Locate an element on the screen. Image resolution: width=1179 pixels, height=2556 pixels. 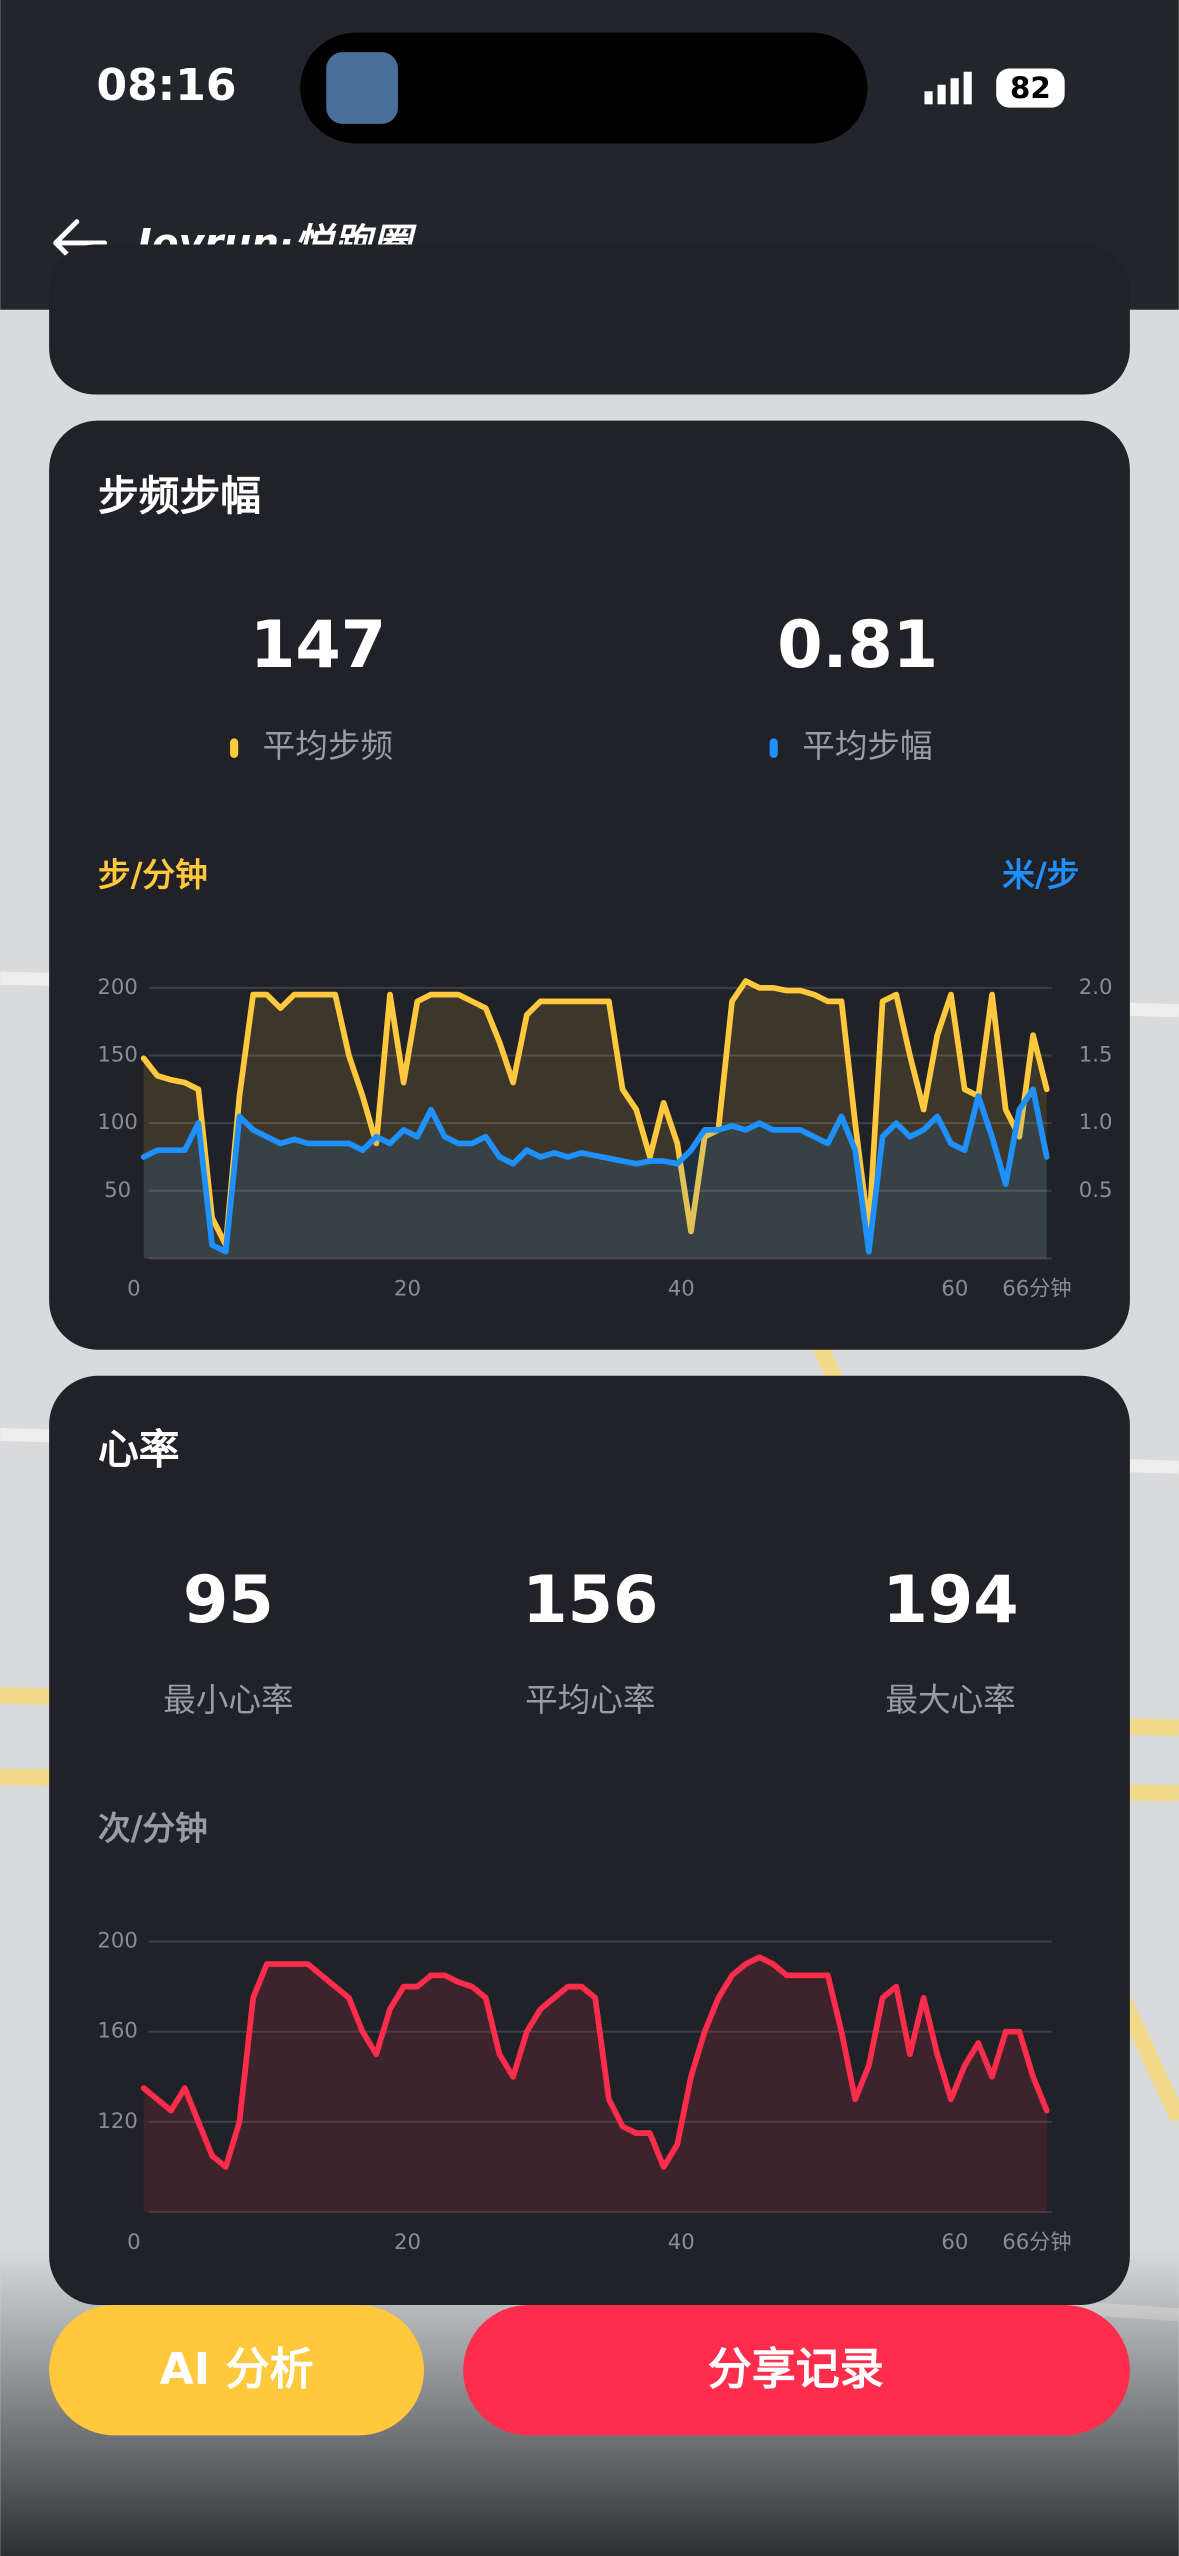
y2-tick-label: 2.0 is located at coordinates (1096, 986).